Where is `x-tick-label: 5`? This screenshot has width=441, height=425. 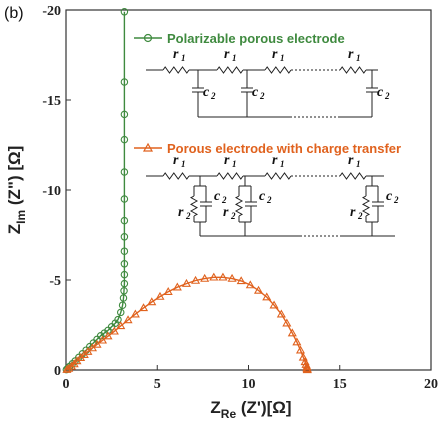 x-tick-label: 5 is located at coordinates (157, 384).